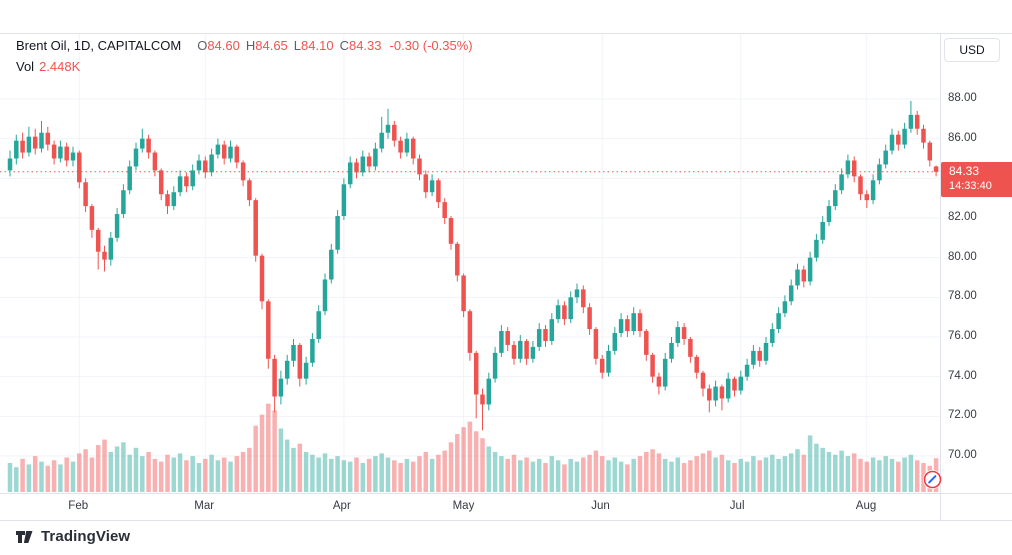 The height and width of the screenshot is (555, 1012). I want to click on symbol-title: Brent Oil, 1D, CAPITALCOM, so click(99, 45).